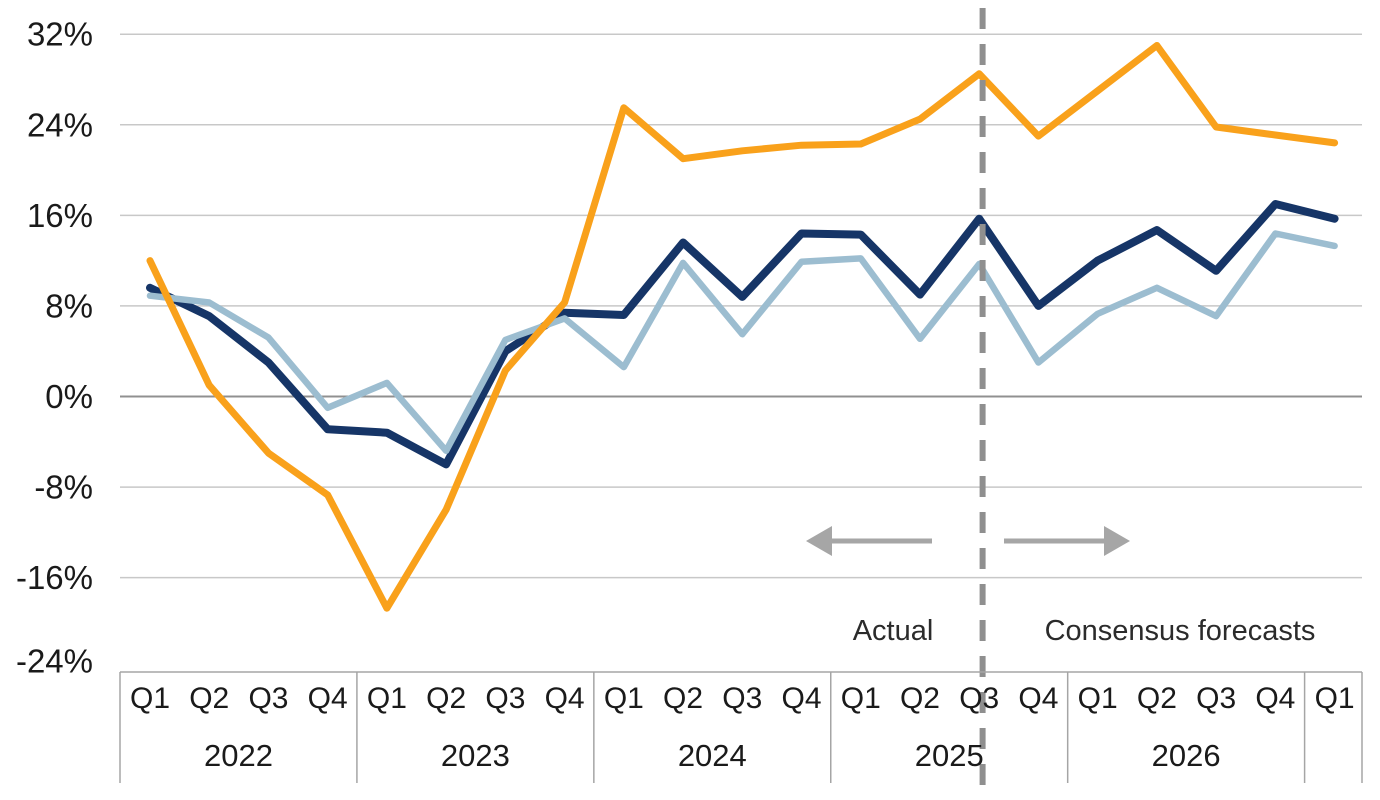  What do you see at coordinates (69, 396) in the screenshot?
I see `y-tick-label: 0%` at bounding box center [69, 396].